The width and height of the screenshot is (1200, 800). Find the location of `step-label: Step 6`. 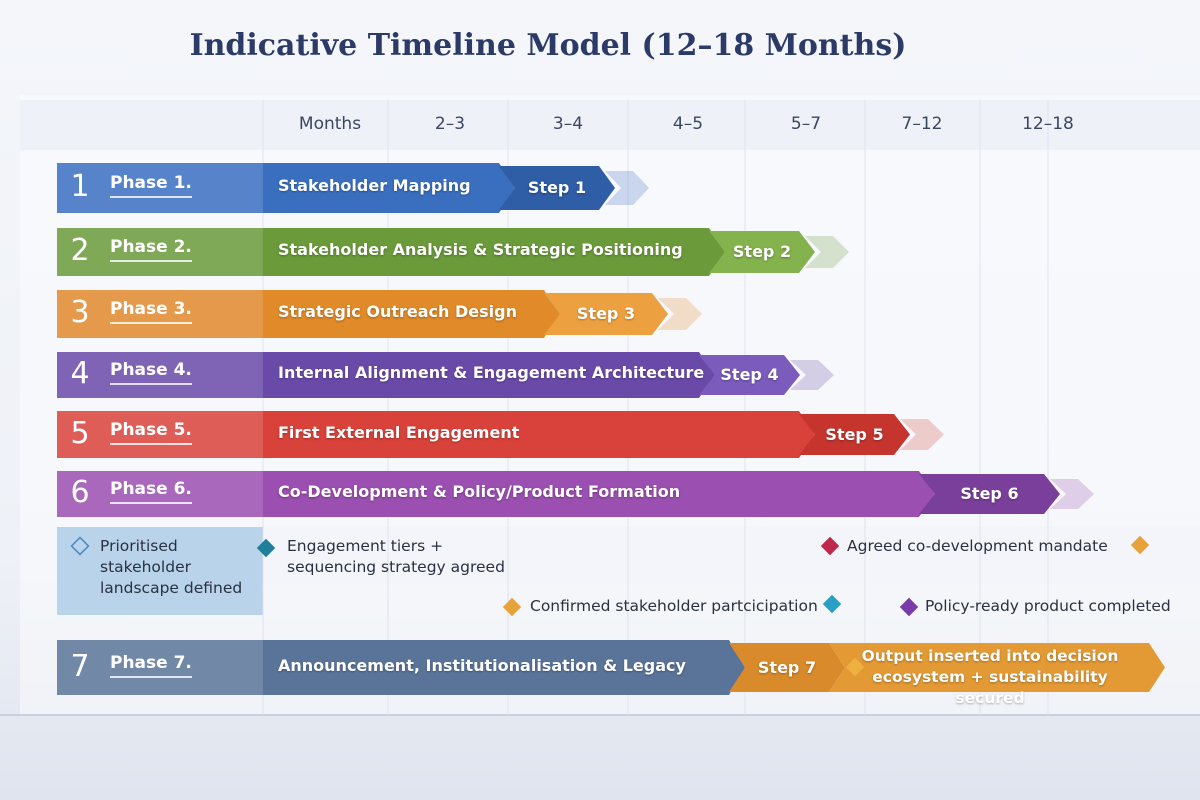

step-label: Step 6 is located at coordinates (989, 493).